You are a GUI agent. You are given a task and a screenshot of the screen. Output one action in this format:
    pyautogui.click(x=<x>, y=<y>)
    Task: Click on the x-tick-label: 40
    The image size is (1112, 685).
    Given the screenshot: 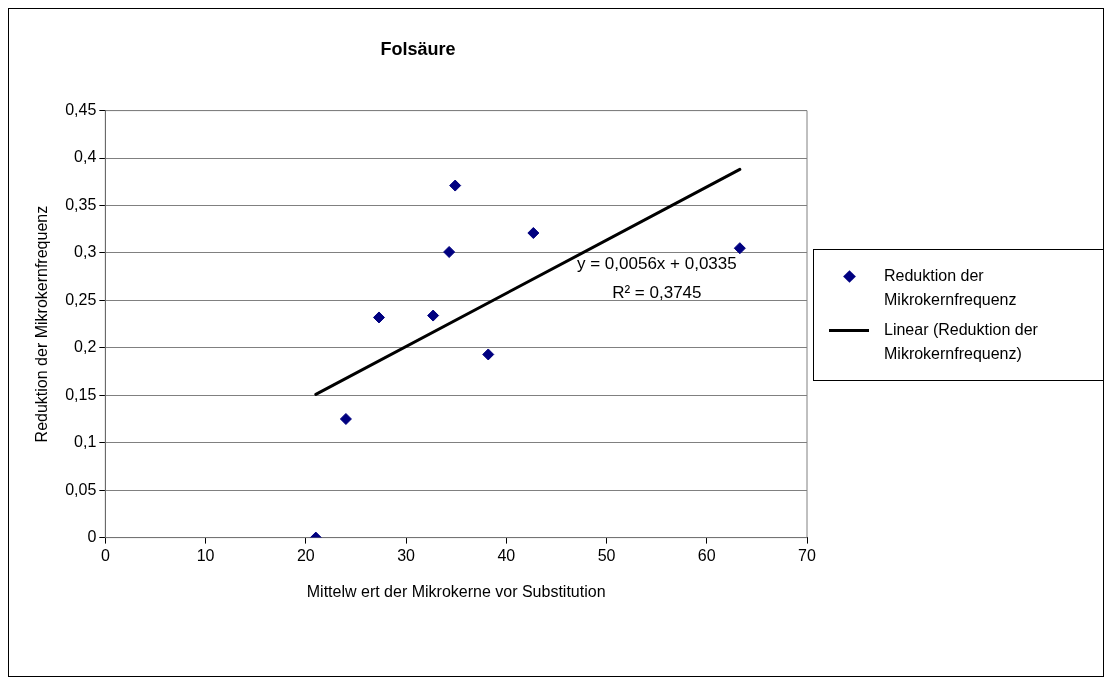 What is the action you would take?
    pyautogui.click(x=506, y=555)
    